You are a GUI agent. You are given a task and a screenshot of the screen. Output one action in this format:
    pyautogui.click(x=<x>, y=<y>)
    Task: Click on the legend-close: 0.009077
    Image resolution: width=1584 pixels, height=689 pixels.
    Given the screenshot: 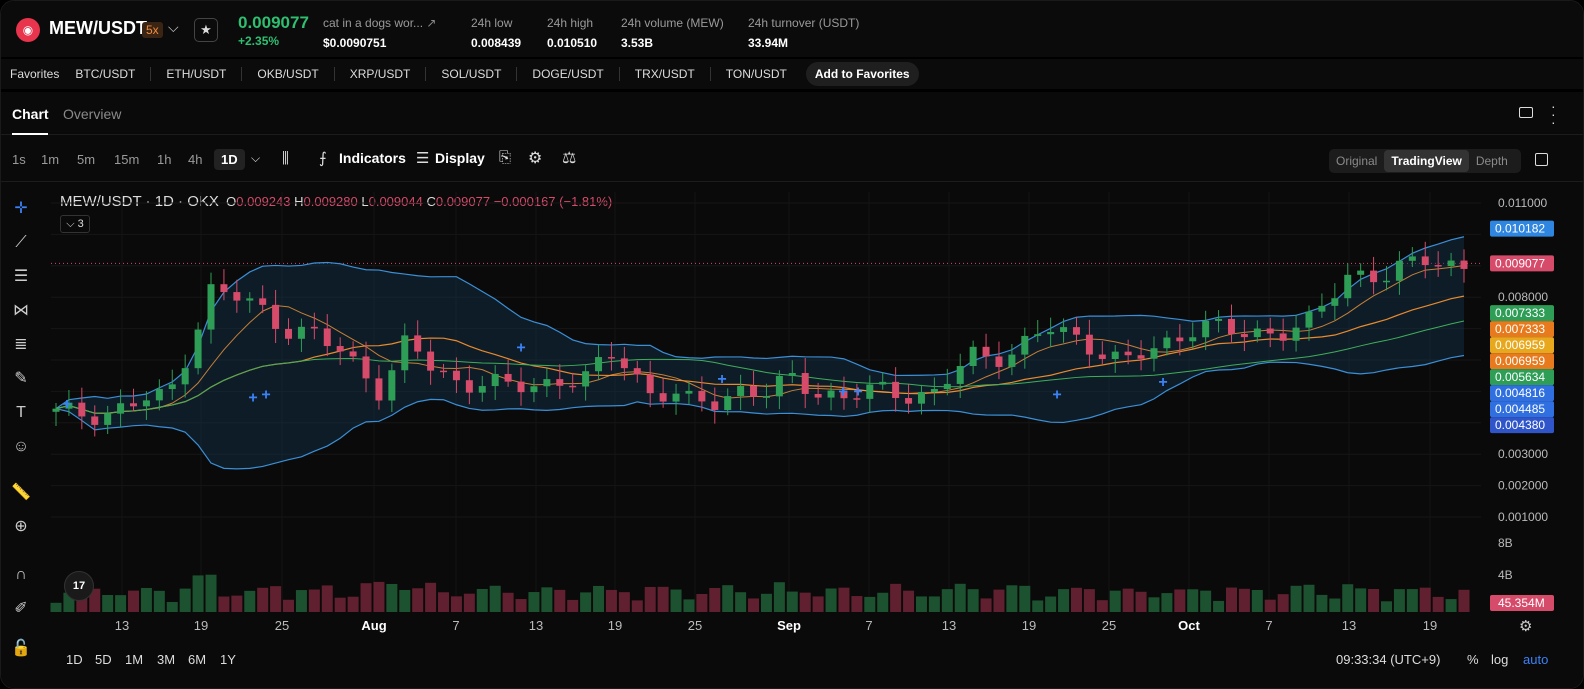 What is the action you would take?
    pyautogui.click(x=463, y=201)
    